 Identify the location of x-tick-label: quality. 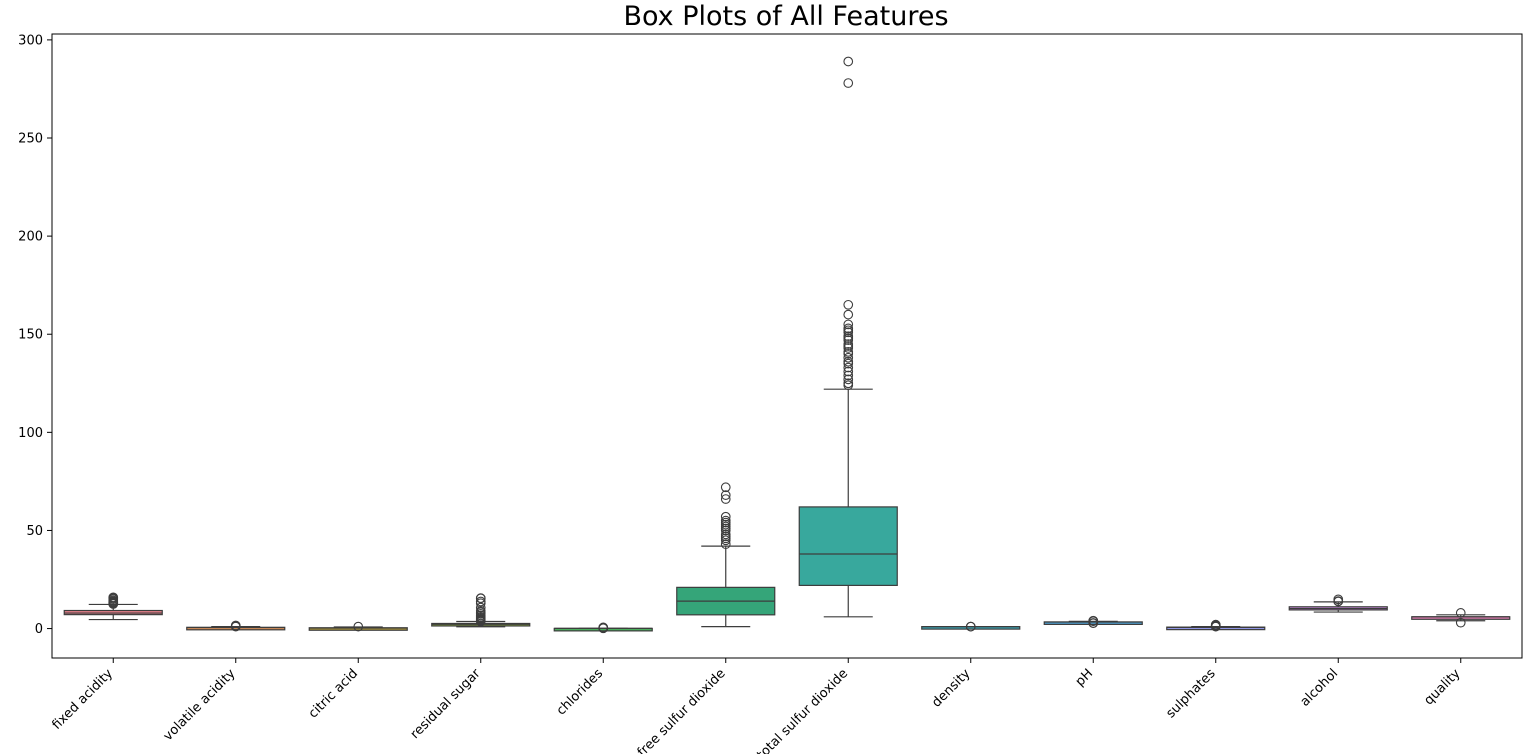
(1443, 687).